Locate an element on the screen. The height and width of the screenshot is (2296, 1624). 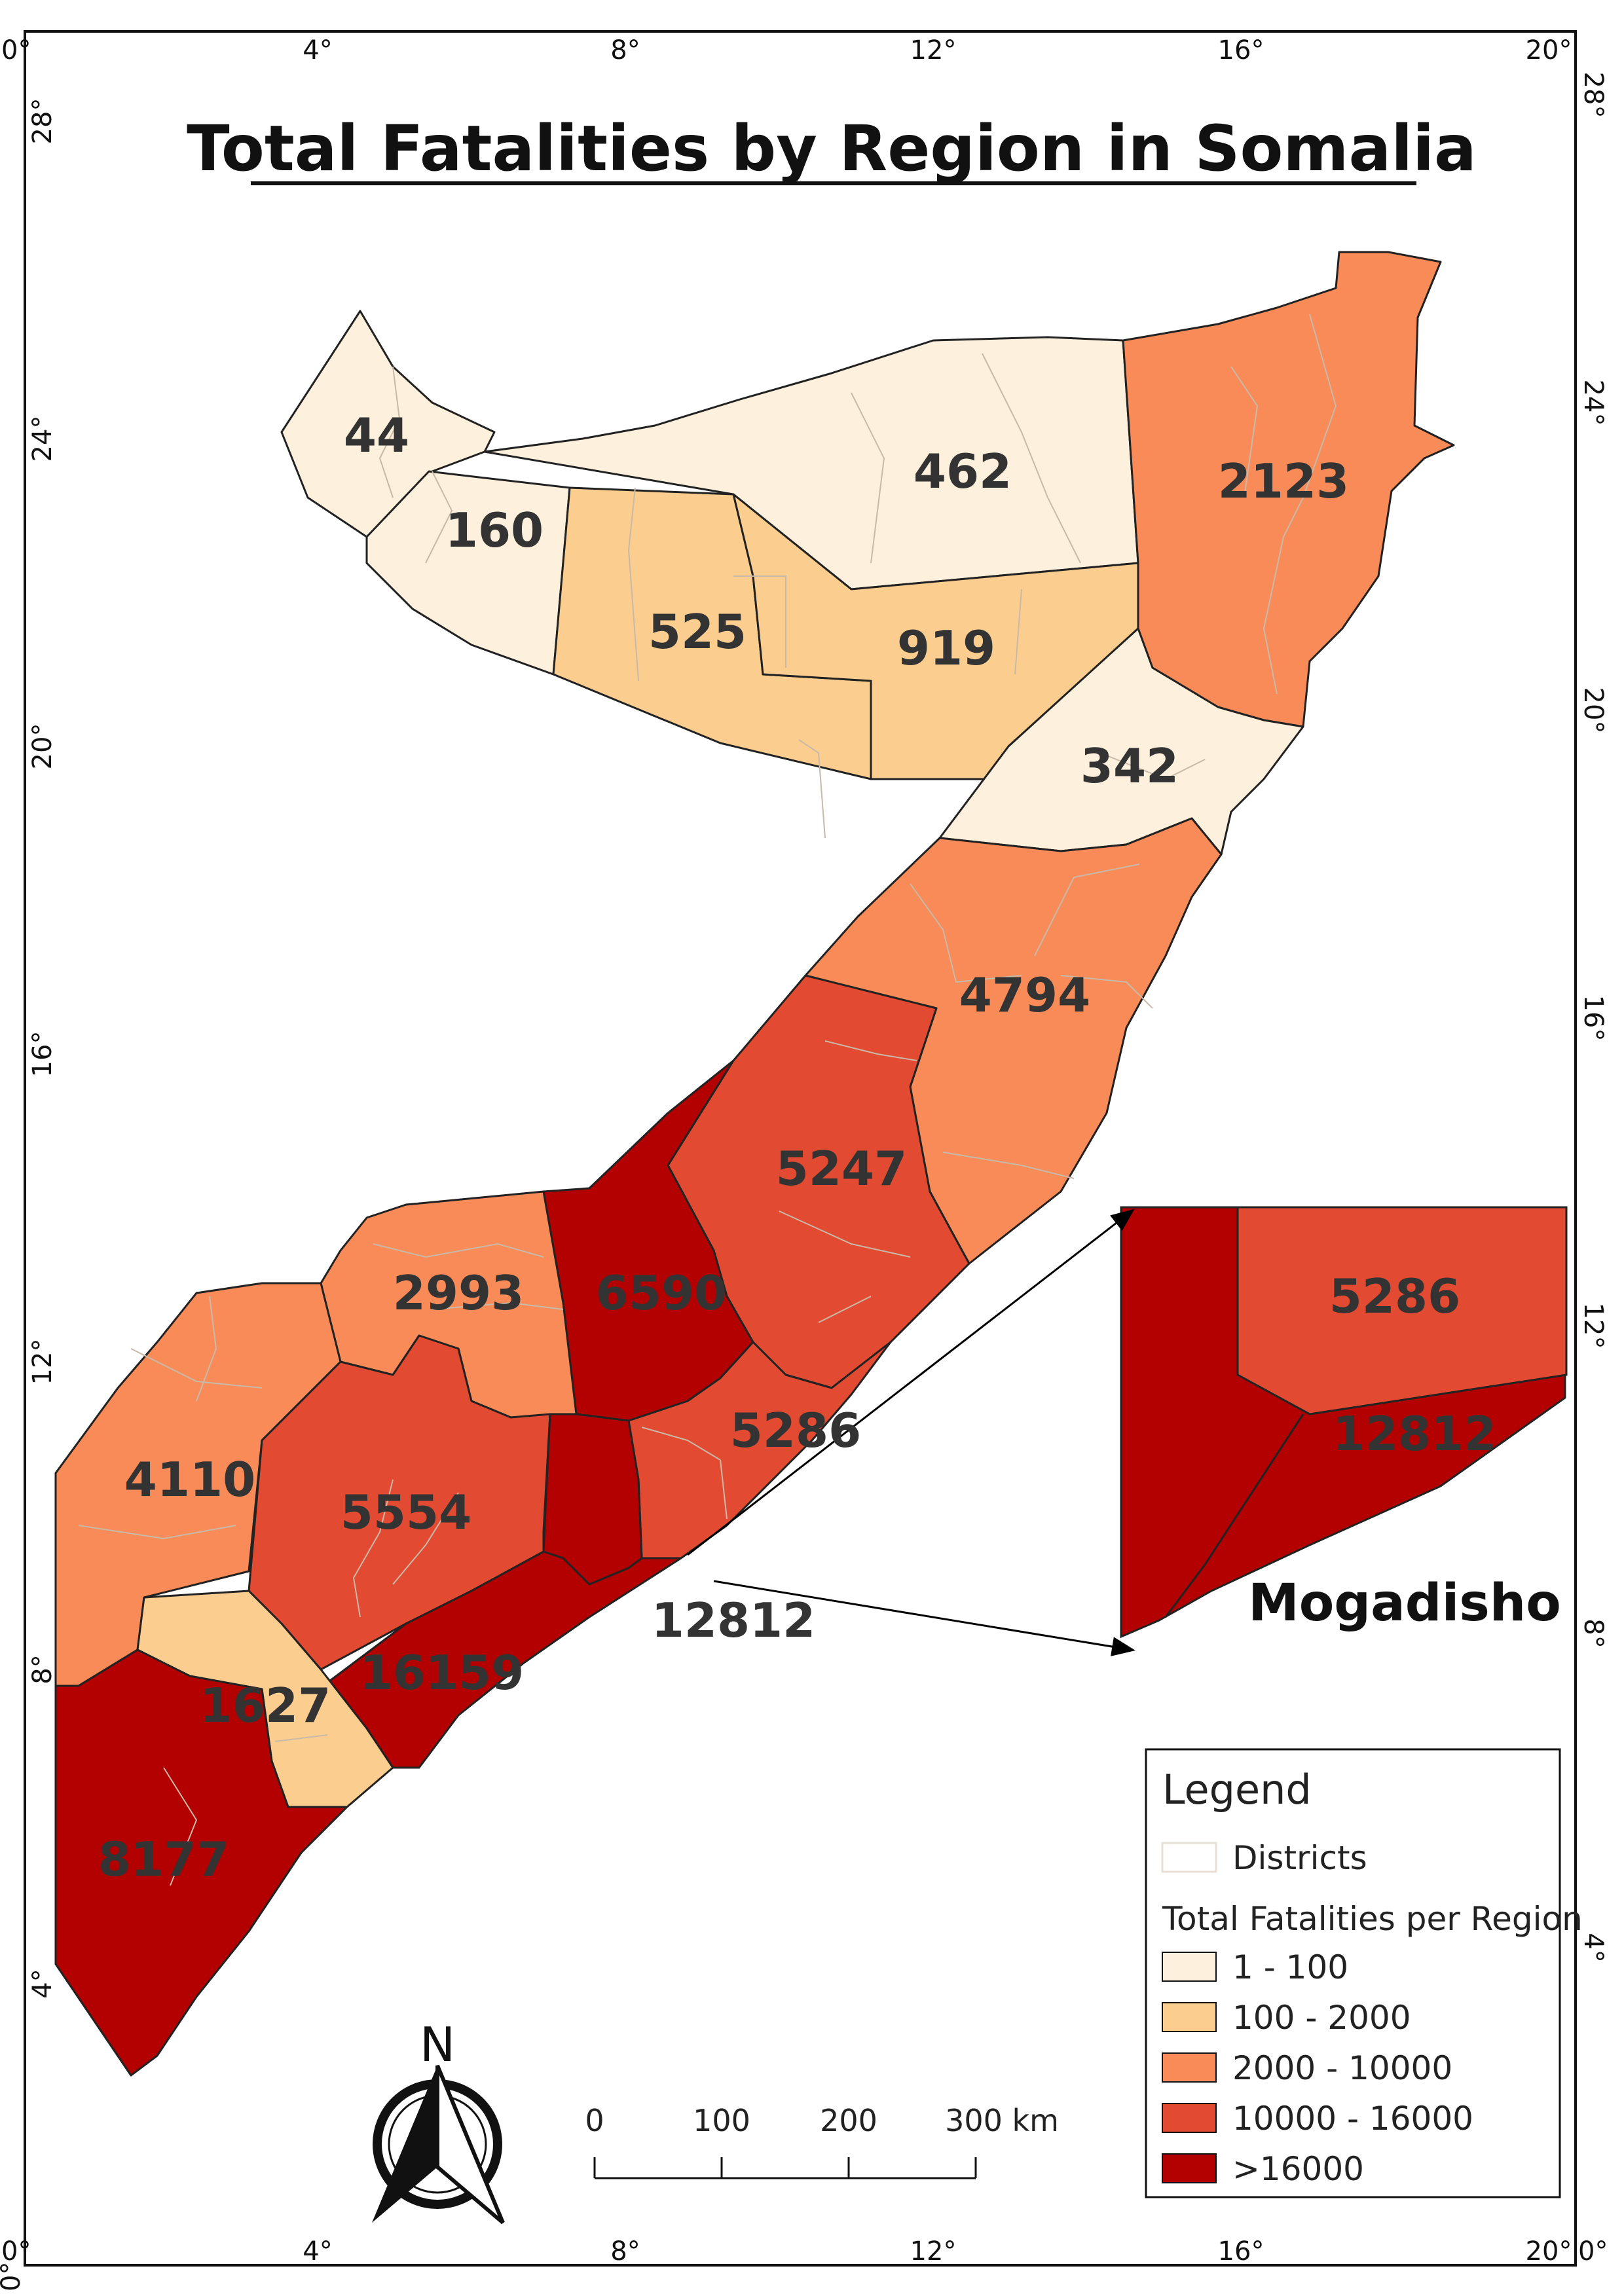
scale-label: 200 is located at coordinates (848, 2120).